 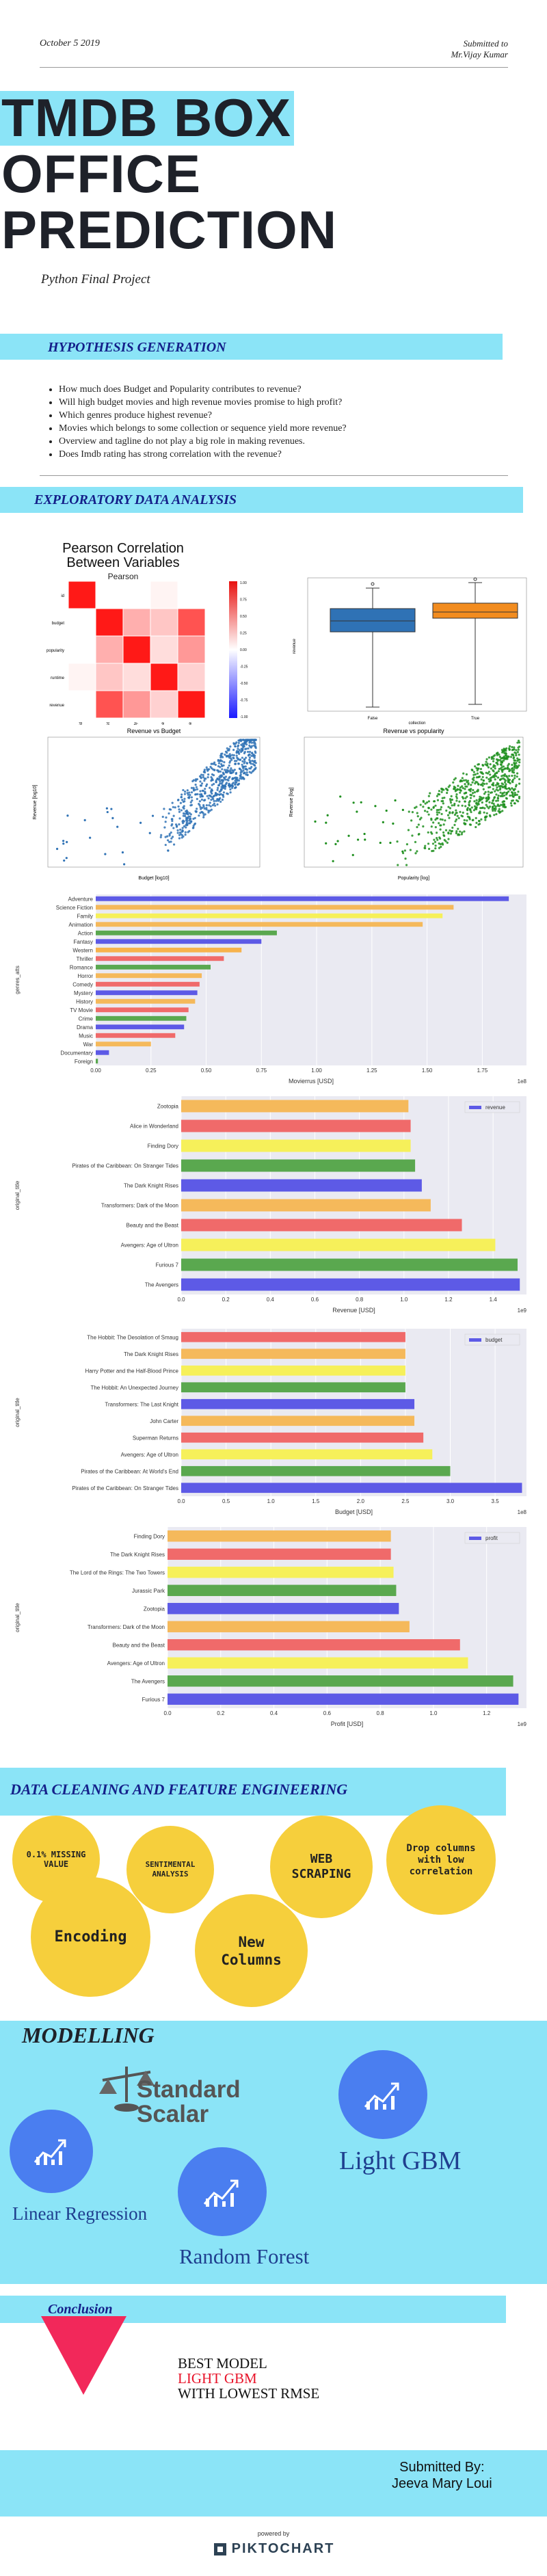 What do you see at coordinates (83, 993) in the screenshot?
I see `category-label: Mystery` at bounding box center [83, 993].